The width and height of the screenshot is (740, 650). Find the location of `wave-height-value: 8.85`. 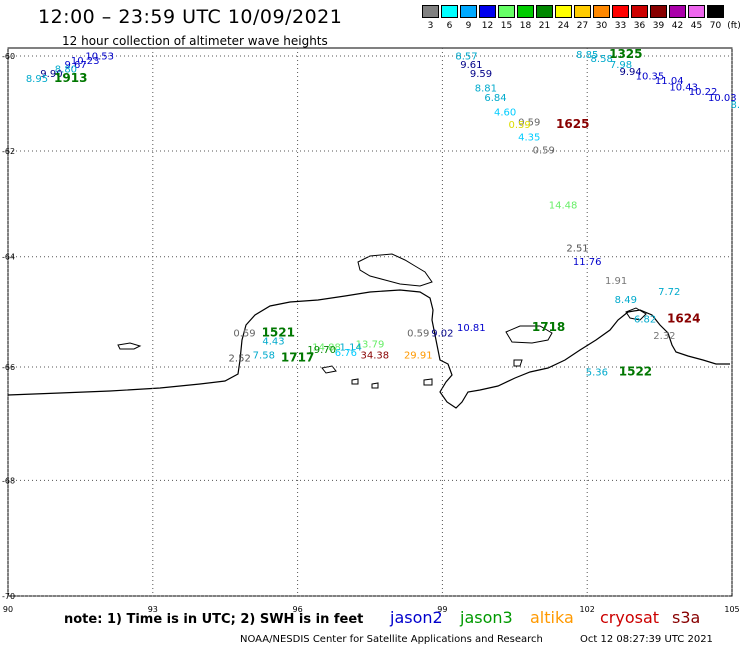

wave-height-value: 8.85 is located at coordinates (587, 55).